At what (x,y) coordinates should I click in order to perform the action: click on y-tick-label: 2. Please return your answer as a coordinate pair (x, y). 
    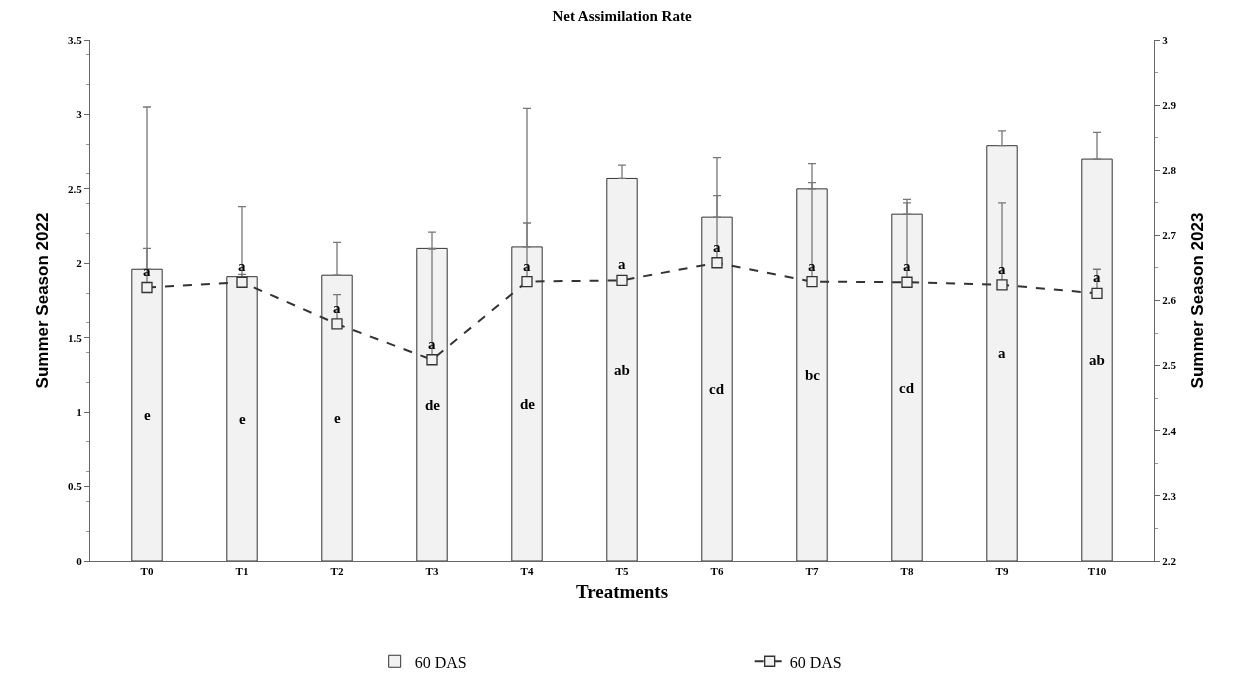
    Looking at the image, I should click on (79, 263).